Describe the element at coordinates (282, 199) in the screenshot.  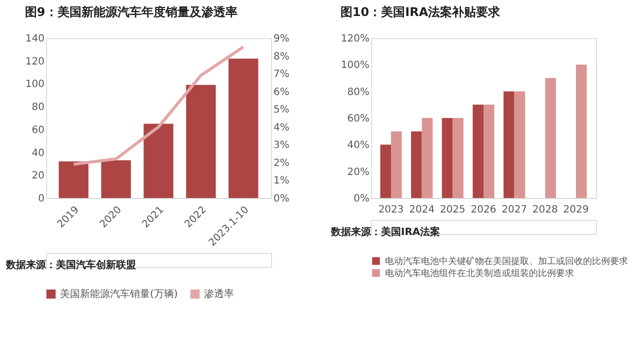
I see `y2-tick-label: 0%` at that location.